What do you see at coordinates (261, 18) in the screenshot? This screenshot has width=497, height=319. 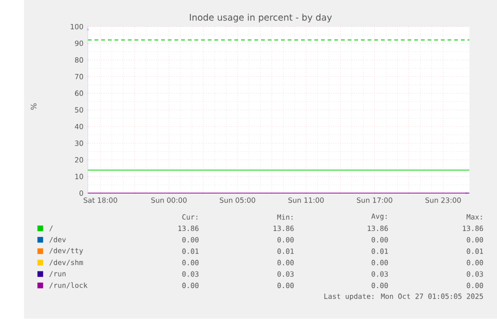 I see `chart-title: Inode usage in percent - by day` at bounding box center [261, 18].